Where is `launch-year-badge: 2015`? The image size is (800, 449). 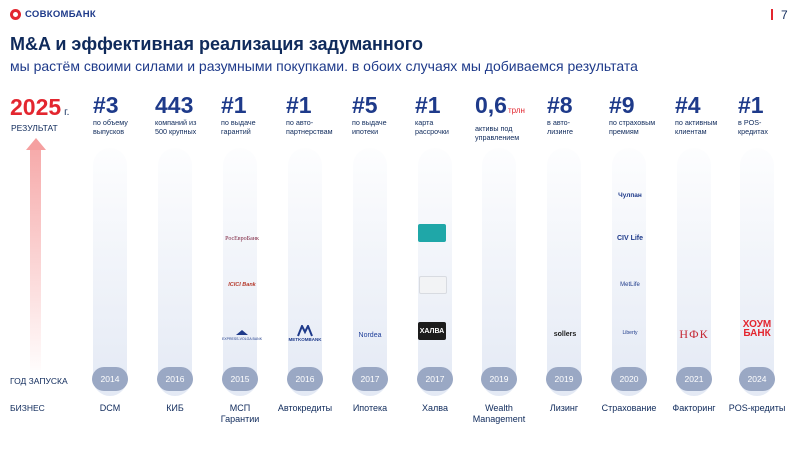 launch-year-badge: 2015 is located at coordinates (240, 379).